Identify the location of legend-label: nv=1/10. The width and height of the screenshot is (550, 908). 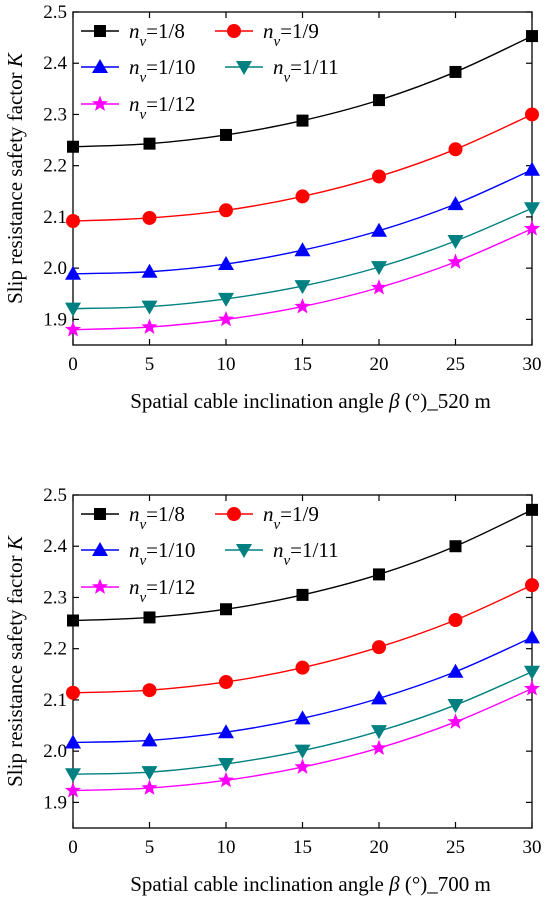
(162, 553).